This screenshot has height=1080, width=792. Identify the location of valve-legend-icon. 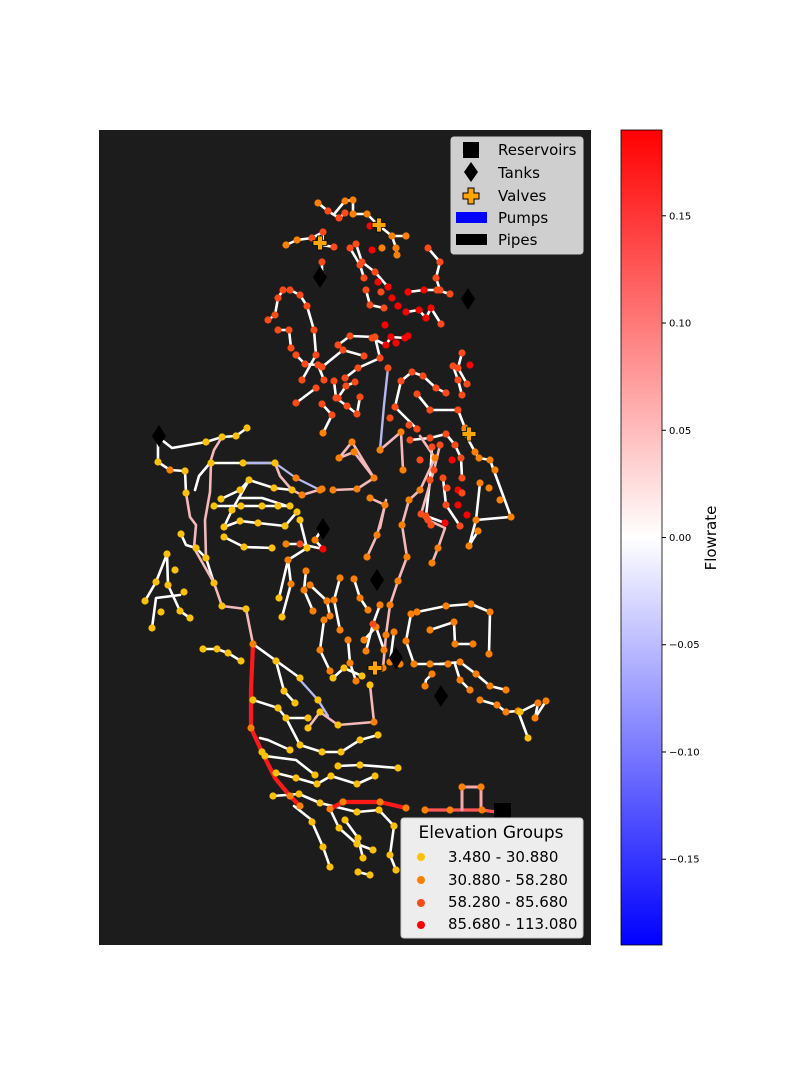
(471, 196).